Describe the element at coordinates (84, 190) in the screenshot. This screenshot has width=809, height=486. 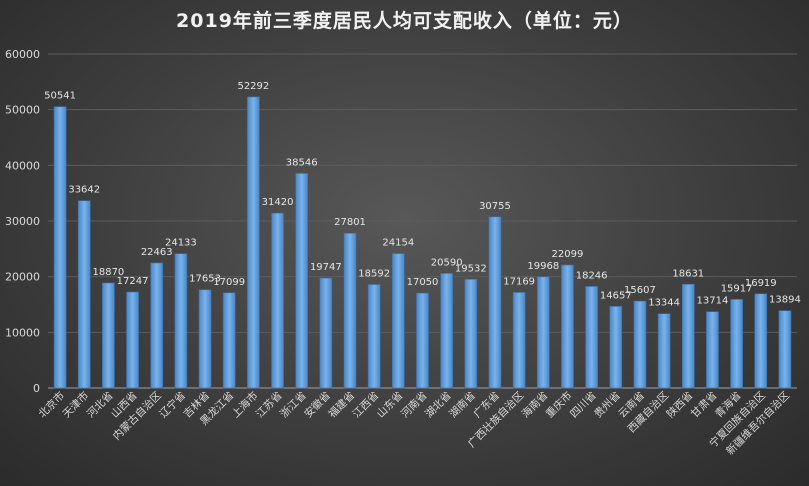
I see `data-label: 33642` at that location.